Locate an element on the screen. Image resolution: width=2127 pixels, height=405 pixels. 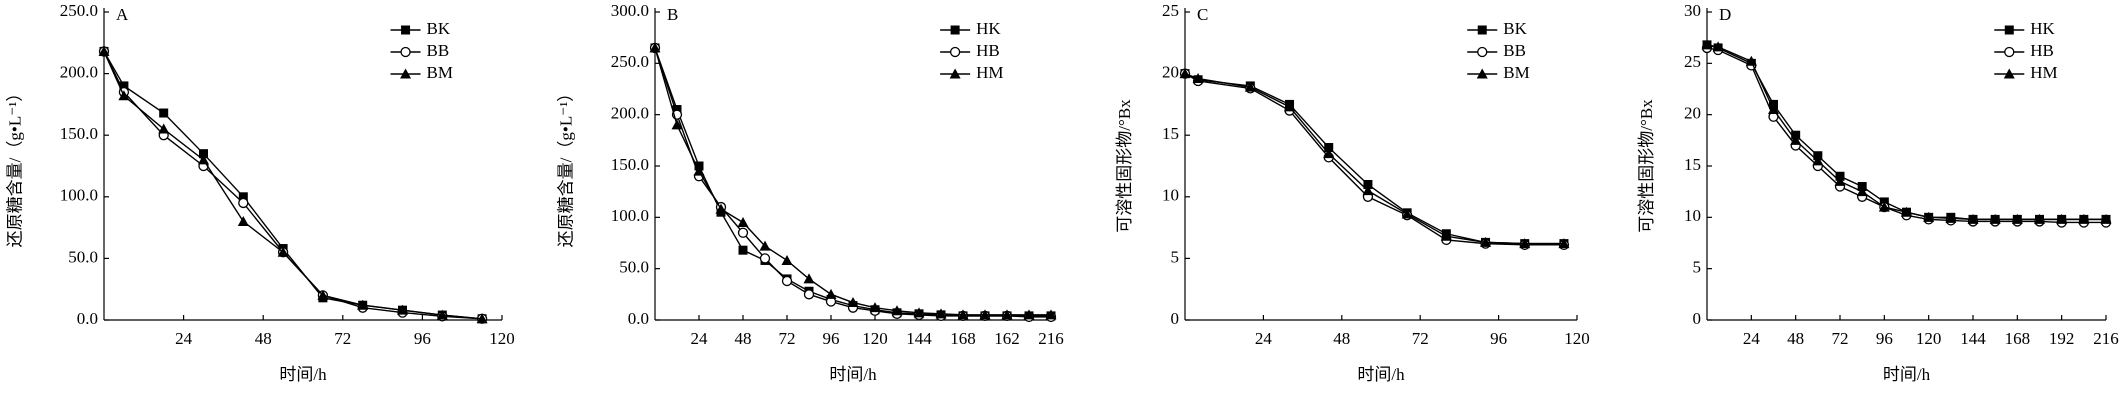
x-tick-label: 120 is located at coordinates (1929, 338).